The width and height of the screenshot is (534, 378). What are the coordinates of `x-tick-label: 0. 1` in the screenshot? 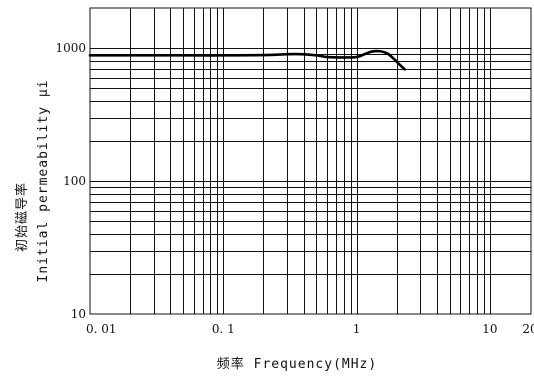 It's located at (223, 329).